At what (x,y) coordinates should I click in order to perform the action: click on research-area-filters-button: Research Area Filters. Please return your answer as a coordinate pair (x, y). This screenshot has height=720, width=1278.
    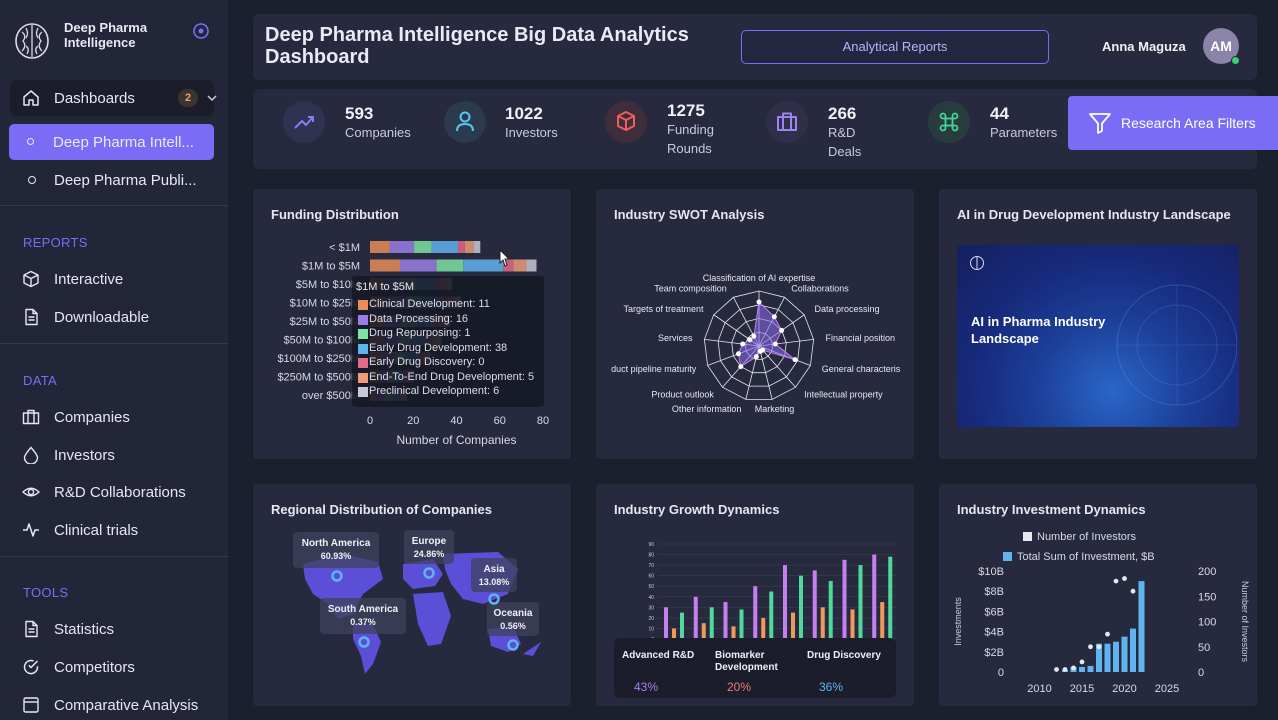
    Looking at the image, I should click on (1173, 123).